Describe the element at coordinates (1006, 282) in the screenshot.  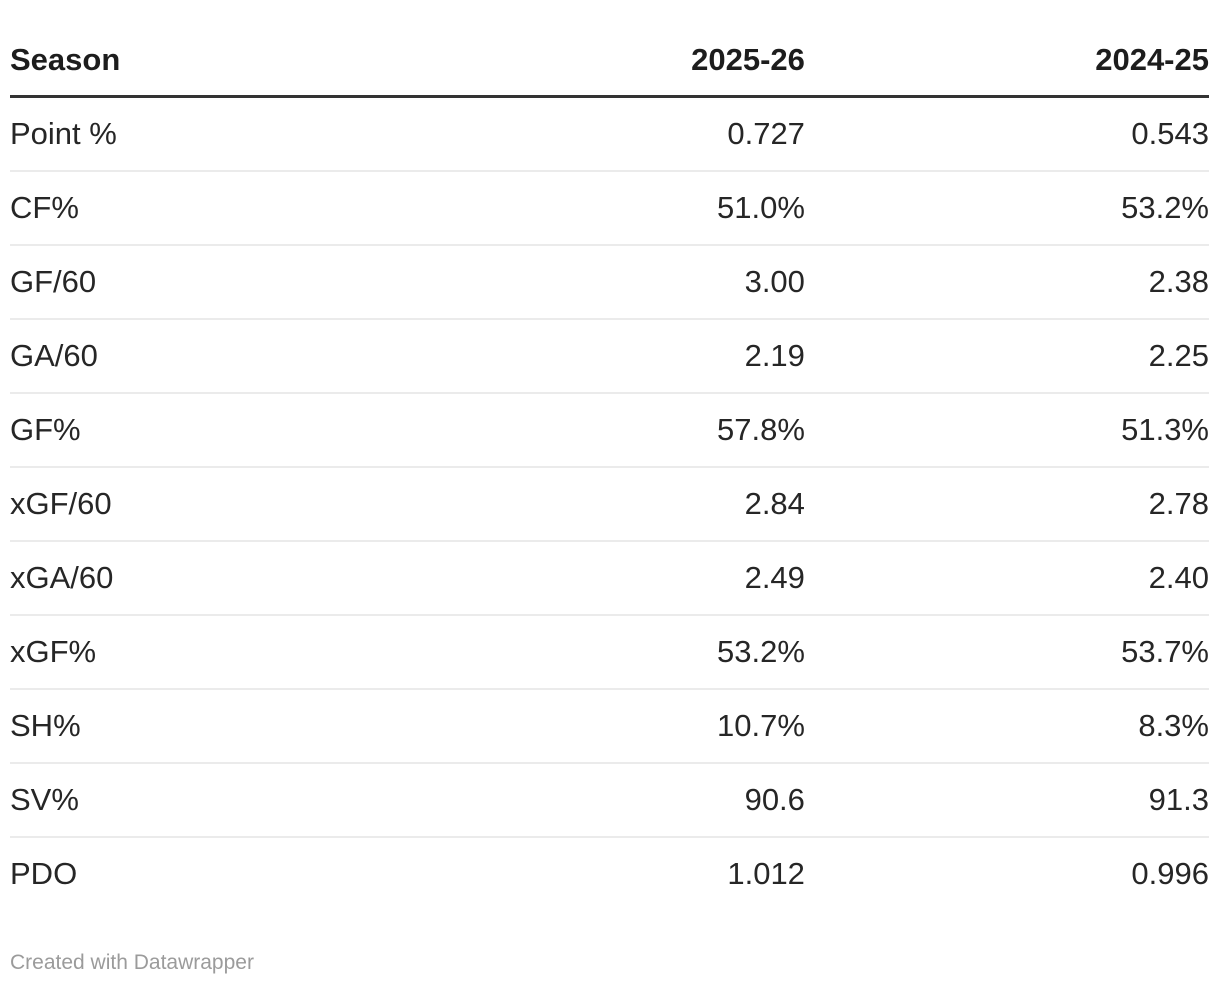
I see `metric-value: 2.38` at that location.